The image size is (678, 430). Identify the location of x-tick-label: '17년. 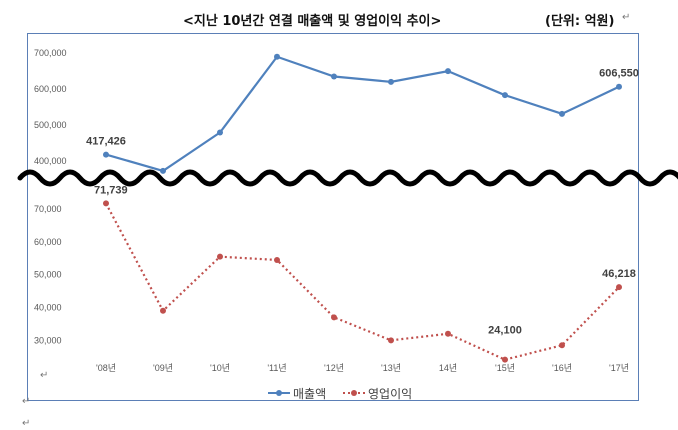
(619, 368).